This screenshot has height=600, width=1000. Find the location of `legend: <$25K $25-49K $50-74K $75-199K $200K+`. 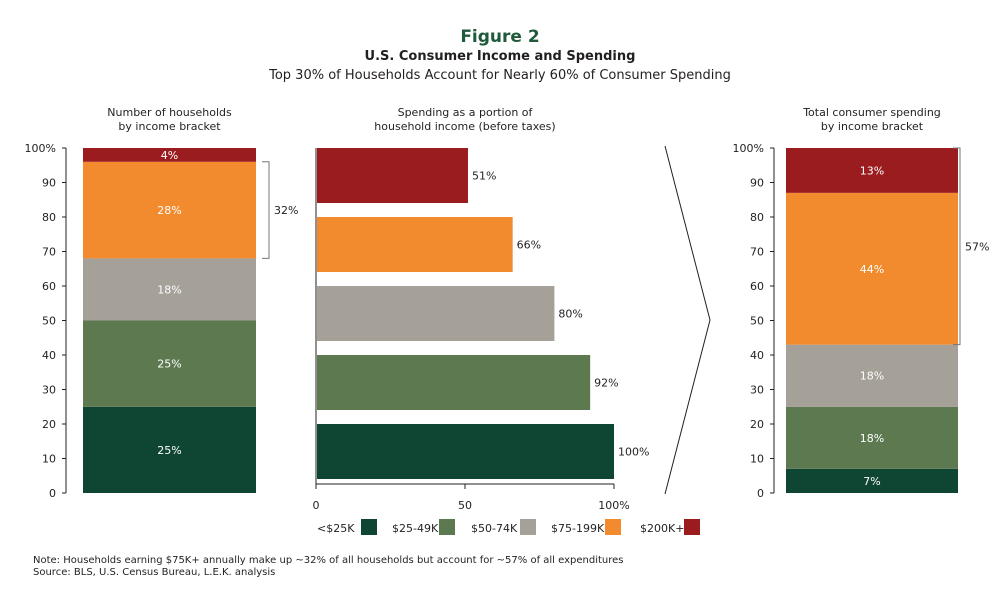

legend: <$25K $25-49K $50-74K $75-199K $200K+ is located at coordinates (508, 527).